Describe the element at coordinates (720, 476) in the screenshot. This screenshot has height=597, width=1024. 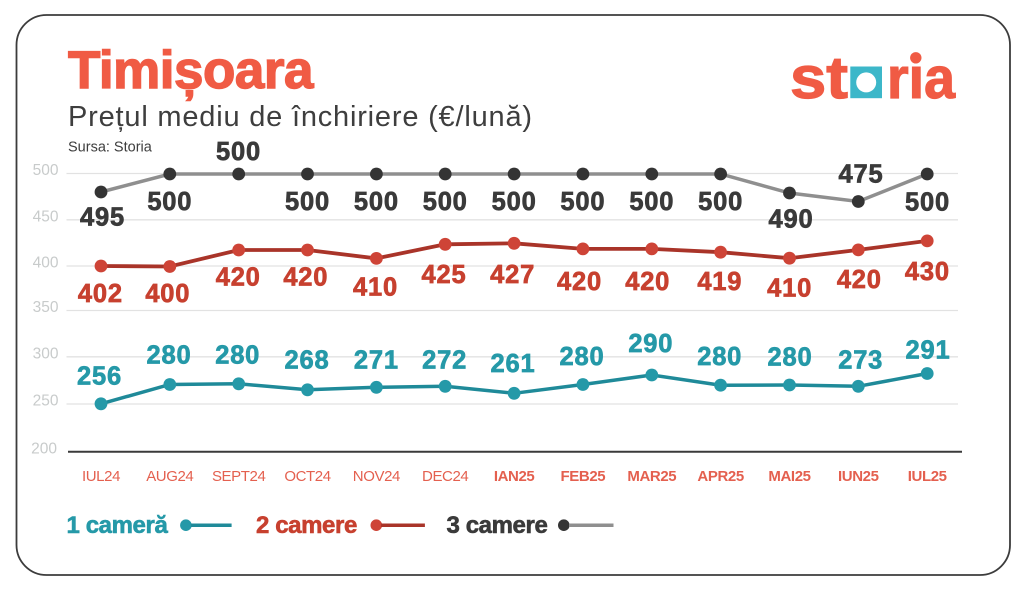
I see `svg-text: APR25` at that location.